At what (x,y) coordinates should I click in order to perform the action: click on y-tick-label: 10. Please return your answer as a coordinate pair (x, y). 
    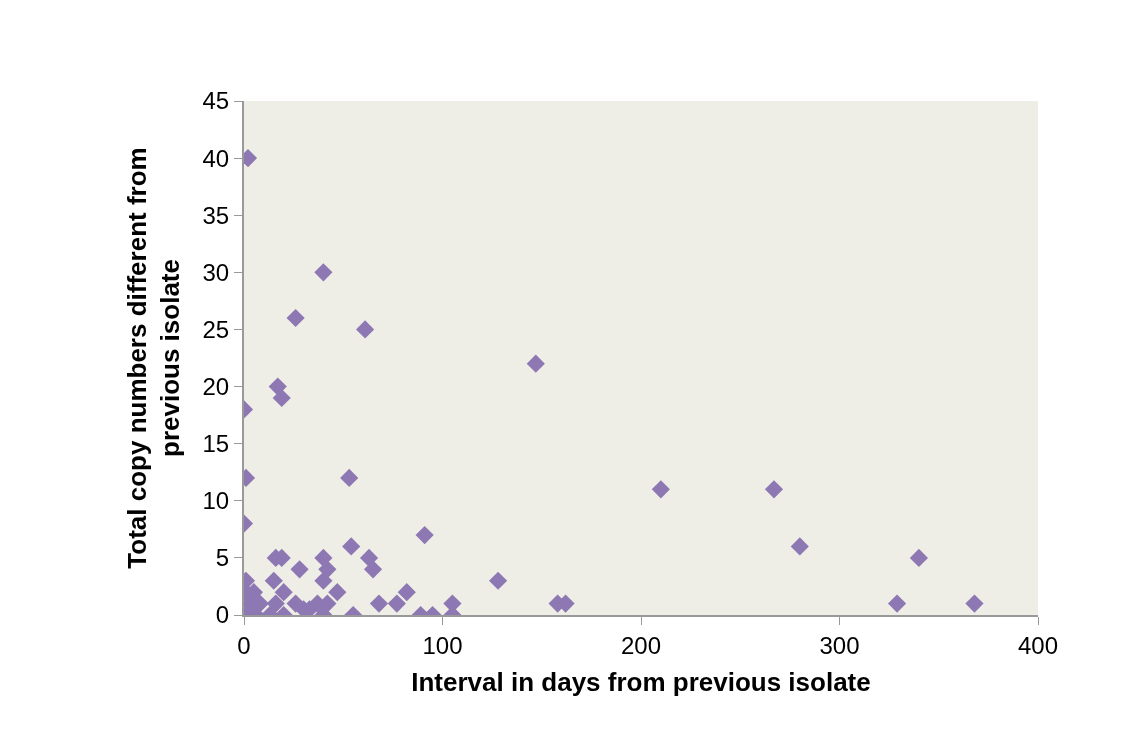
    Looking at the image, I should click on (216, 501).